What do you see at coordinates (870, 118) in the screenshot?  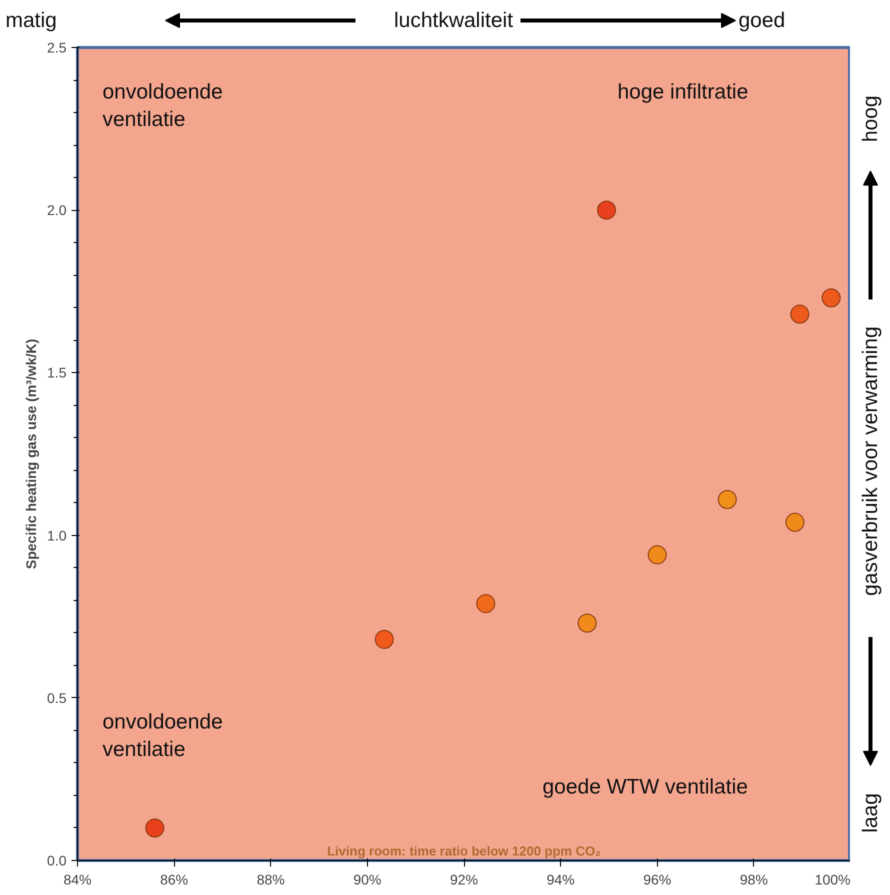 I see `text: hoog` at bounding box center [870, 118].